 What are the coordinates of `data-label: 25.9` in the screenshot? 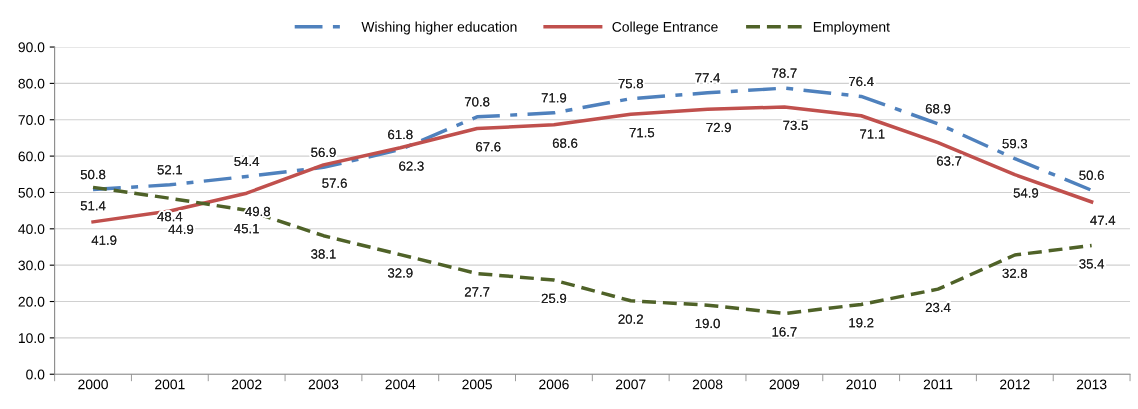 It's located at (554, 298).